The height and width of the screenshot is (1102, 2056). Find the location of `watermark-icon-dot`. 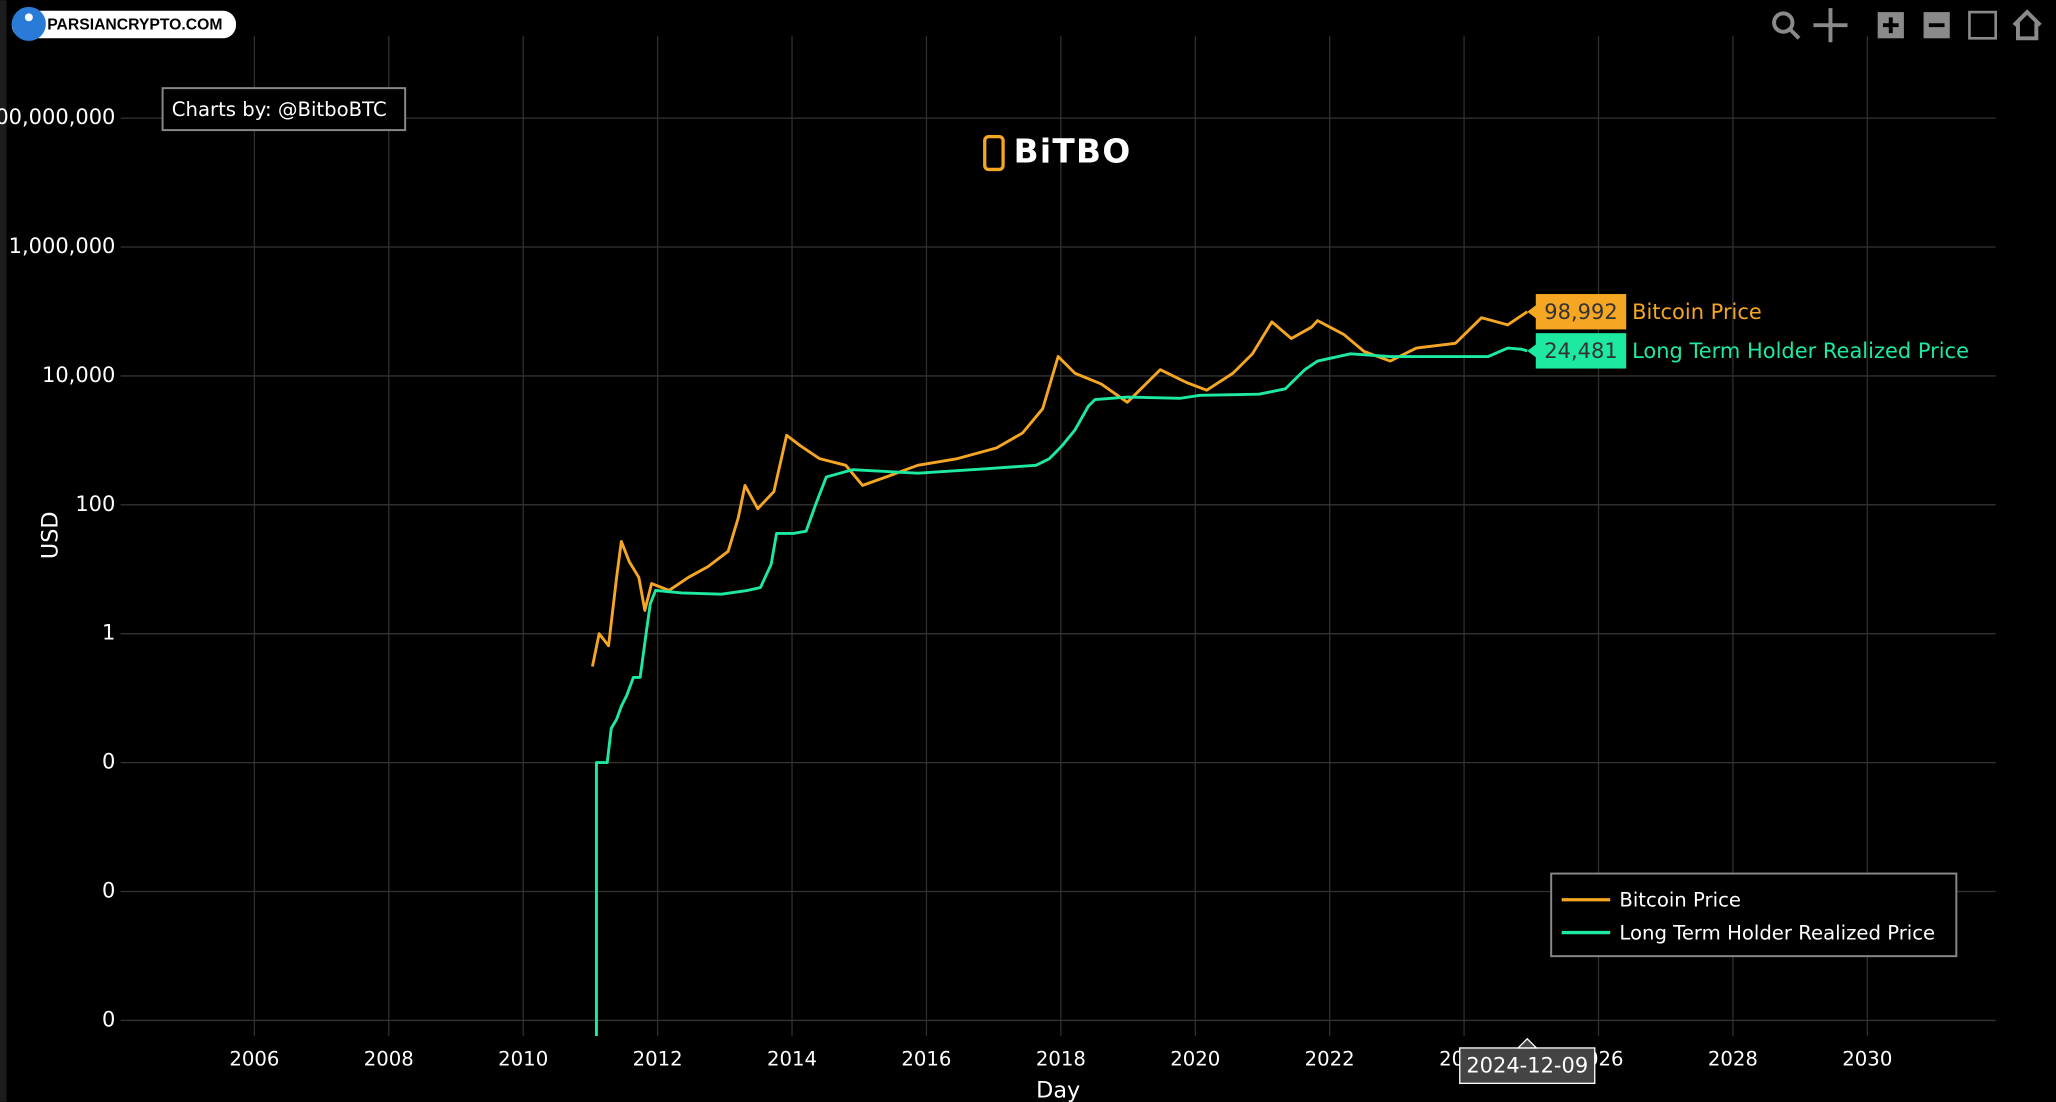

watermark-icon-dot is located at coordinates (28, 17).